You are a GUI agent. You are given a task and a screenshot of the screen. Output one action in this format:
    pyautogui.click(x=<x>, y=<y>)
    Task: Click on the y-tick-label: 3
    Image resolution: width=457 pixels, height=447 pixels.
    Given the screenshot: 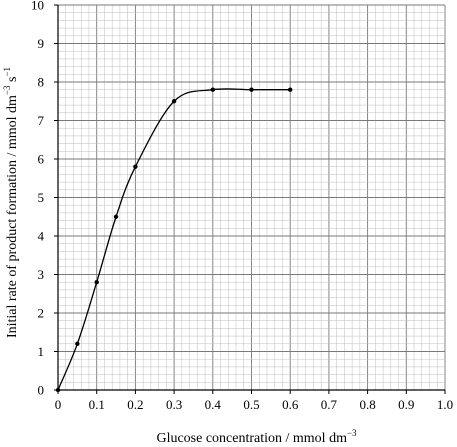 What is the action you would take?
    pyautogui.click(x=41, y=274)
    